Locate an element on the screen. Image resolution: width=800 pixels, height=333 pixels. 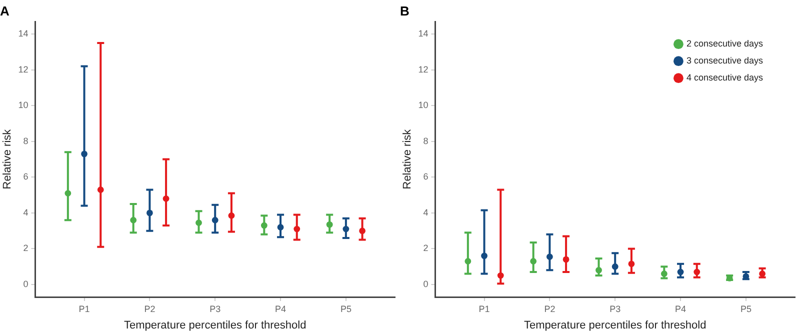
chart-title: A is located at coordinates (5, 10).